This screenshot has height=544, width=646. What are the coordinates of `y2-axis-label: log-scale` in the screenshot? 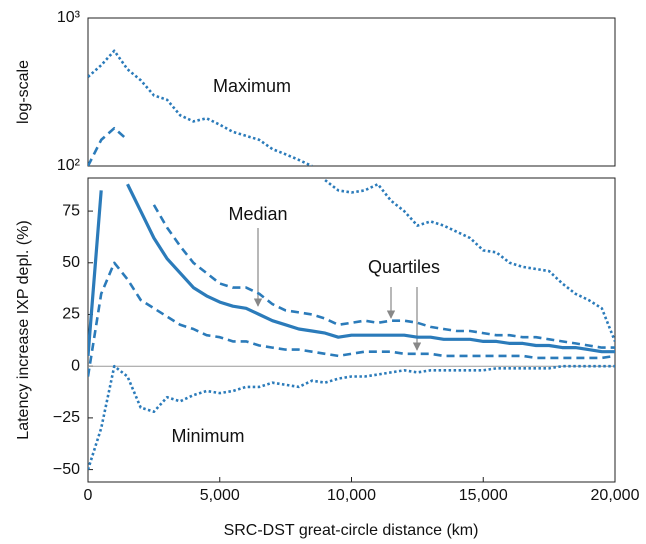 It's located at (23, 92).